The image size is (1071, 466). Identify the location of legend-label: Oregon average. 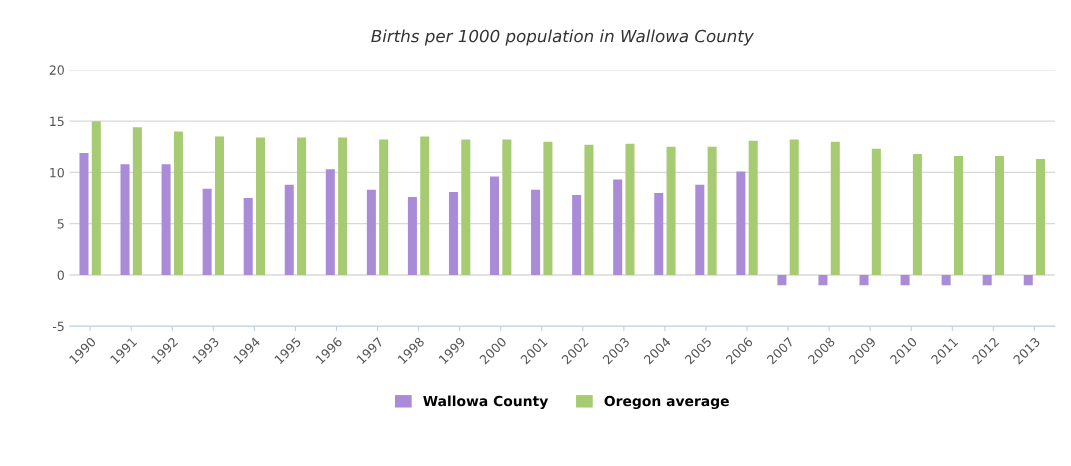
(666, 402).